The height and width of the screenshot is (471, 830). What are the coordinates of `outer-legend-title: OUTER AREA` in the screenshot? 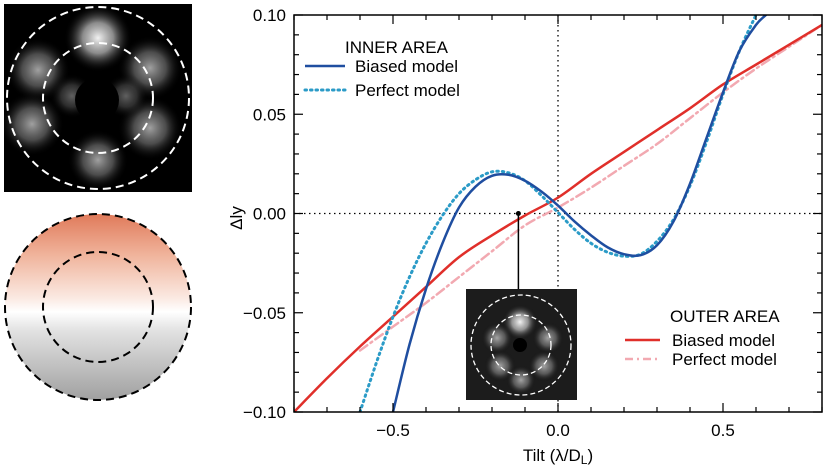 It's located at (725, 316).